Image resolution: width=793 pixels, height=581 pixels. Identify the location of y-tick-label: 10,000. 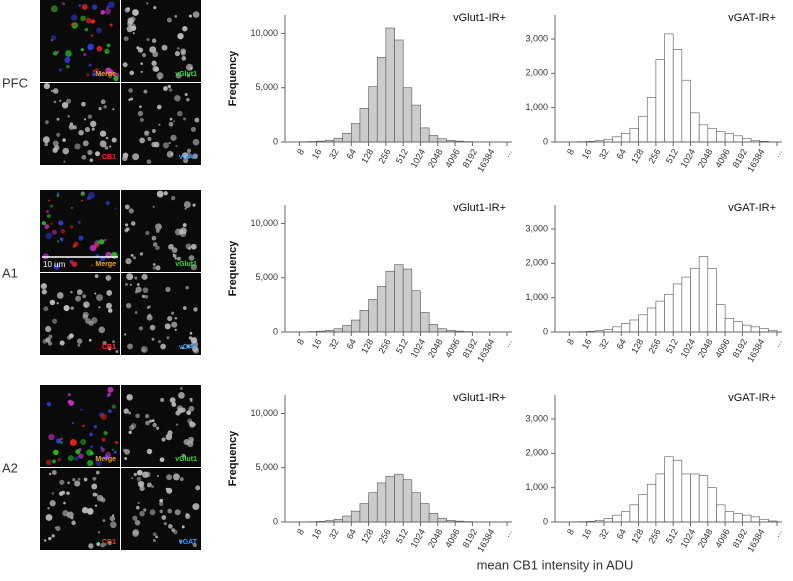
(264, 223).